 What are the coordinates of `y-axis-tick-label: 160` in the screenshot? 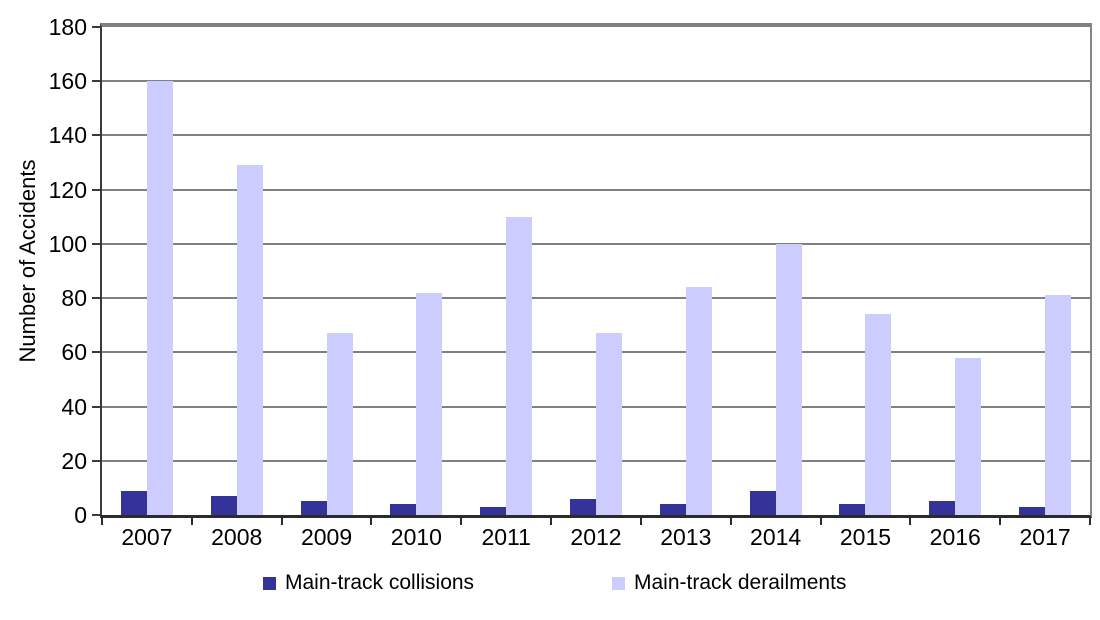 It's located at (67, 81).